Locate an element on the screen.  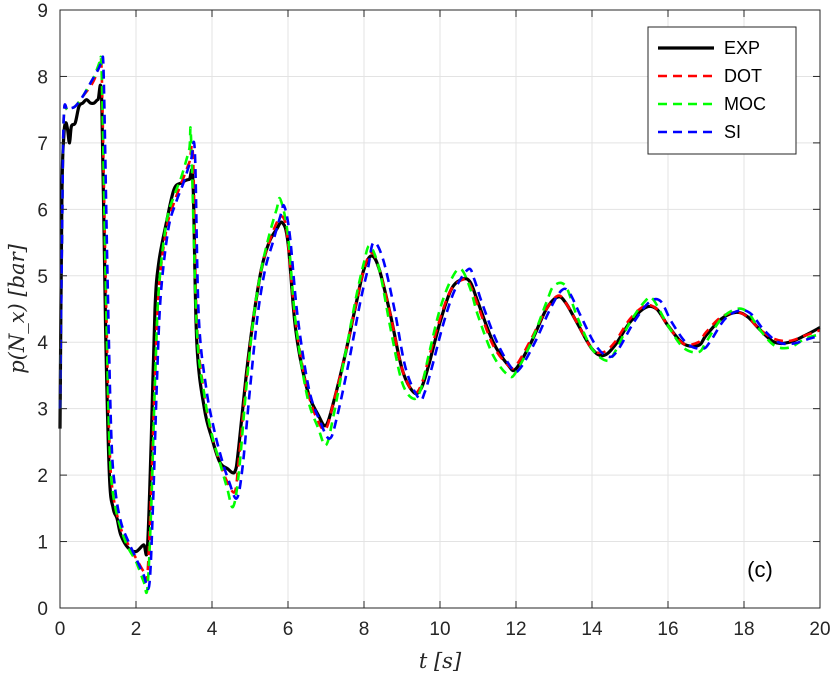
x-tick-label: 18 is located at coordinates (743, 629).